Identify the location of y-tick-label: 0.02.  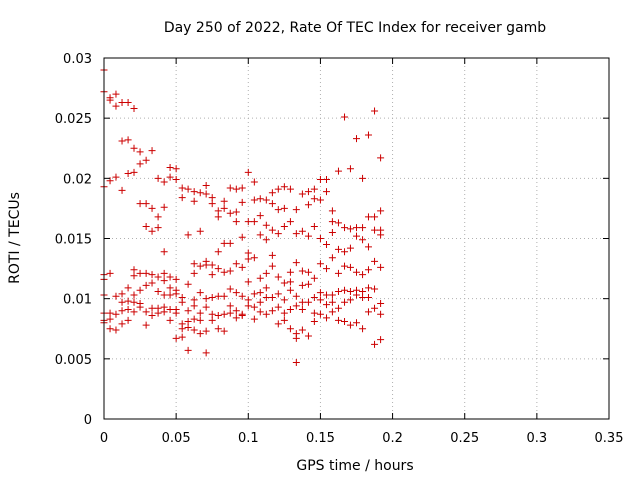
(77, 179).